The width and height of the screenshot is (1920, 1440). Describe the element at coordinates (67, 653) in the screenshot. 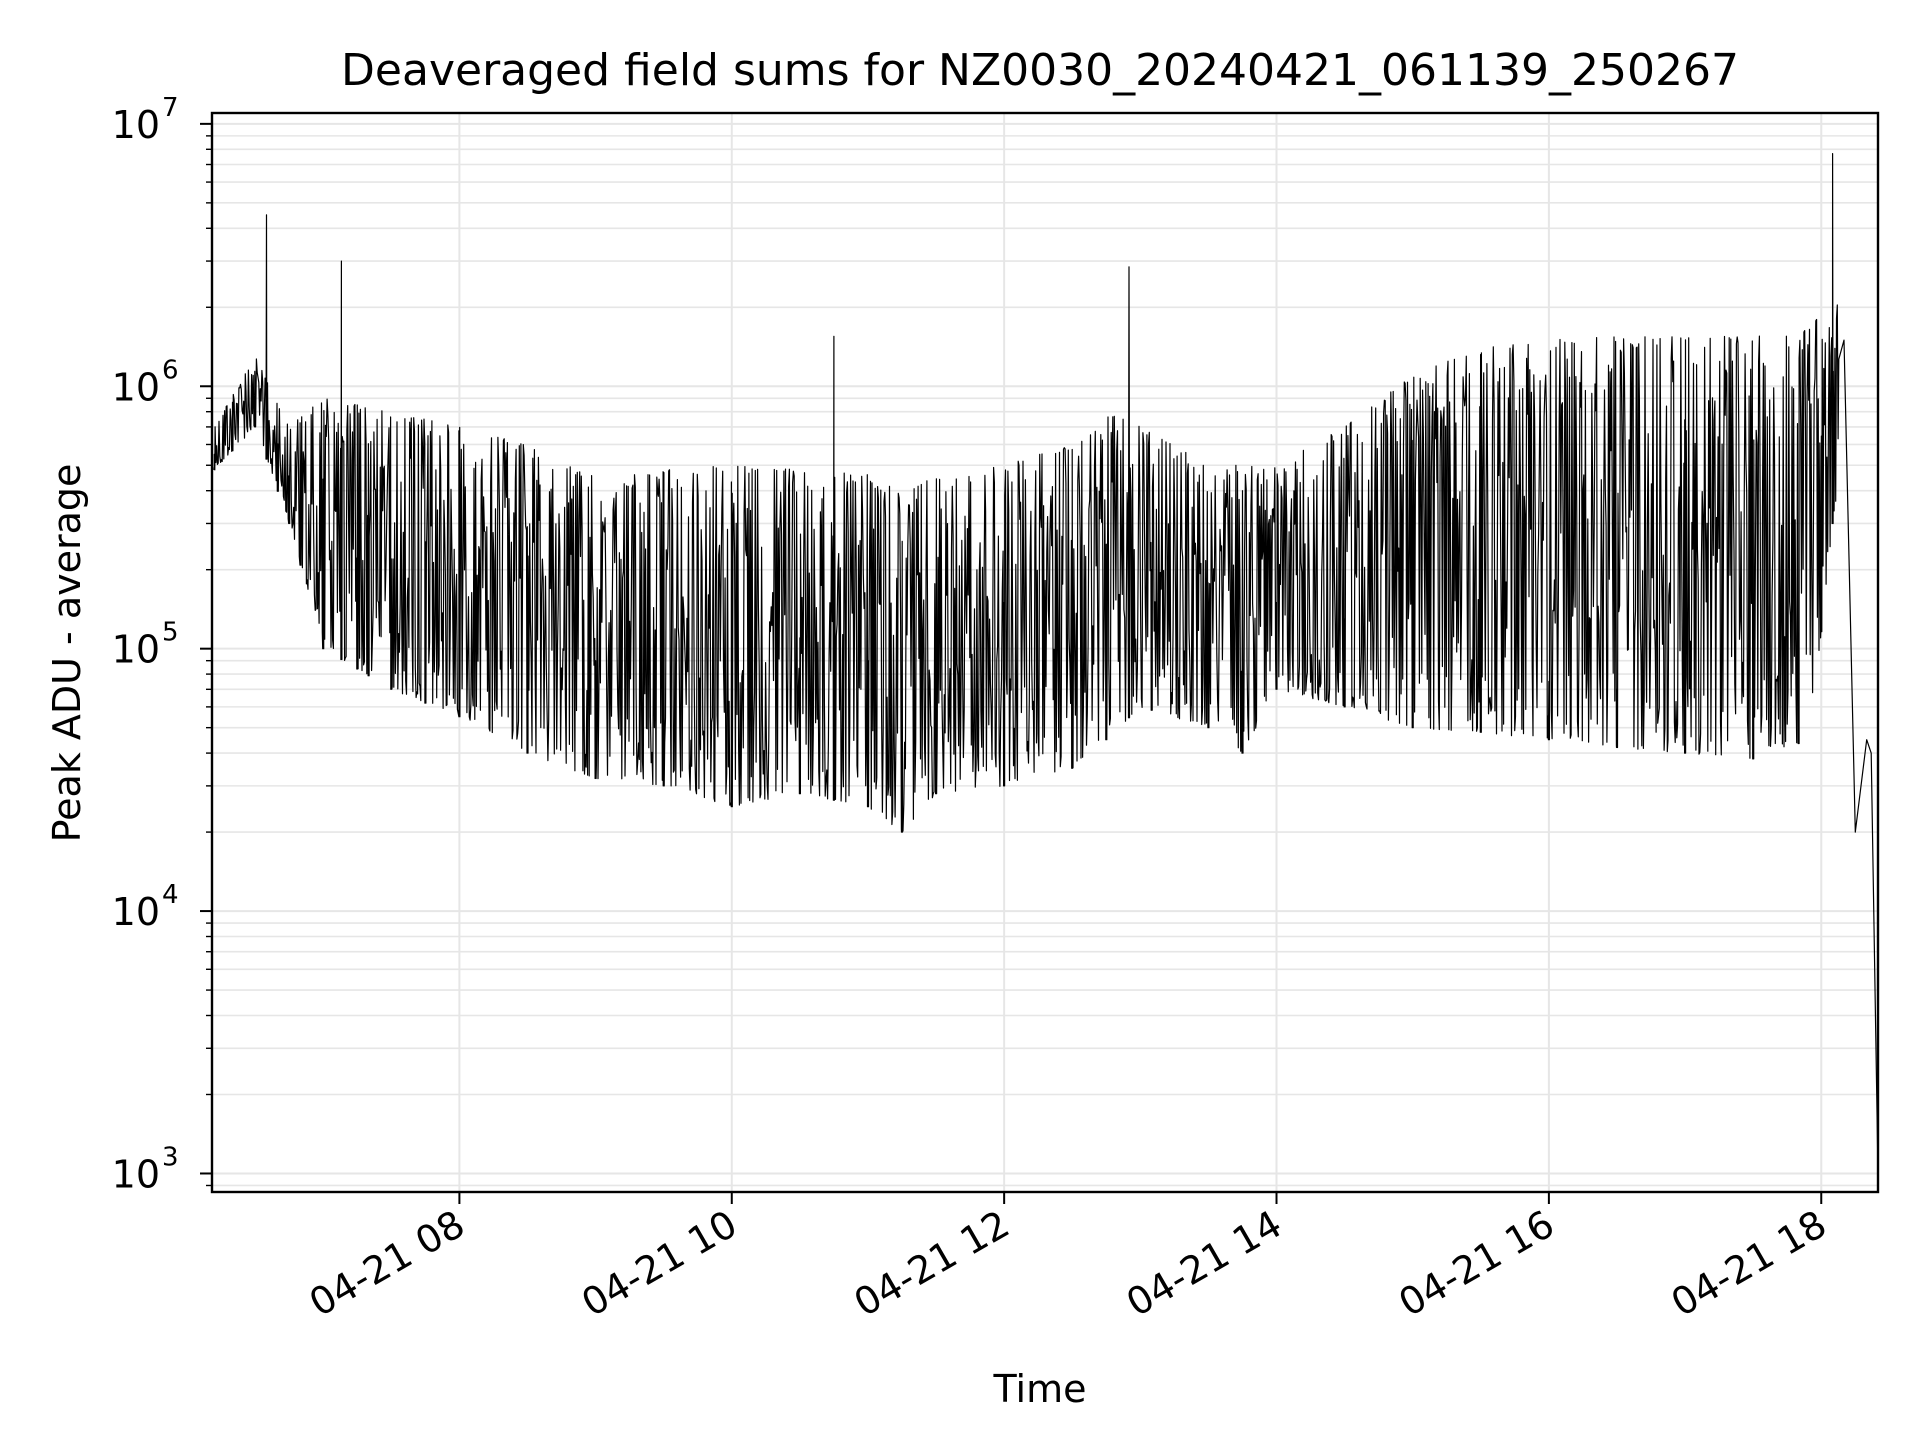

I see `y-axis-label: Peak ADU - average` at that location.